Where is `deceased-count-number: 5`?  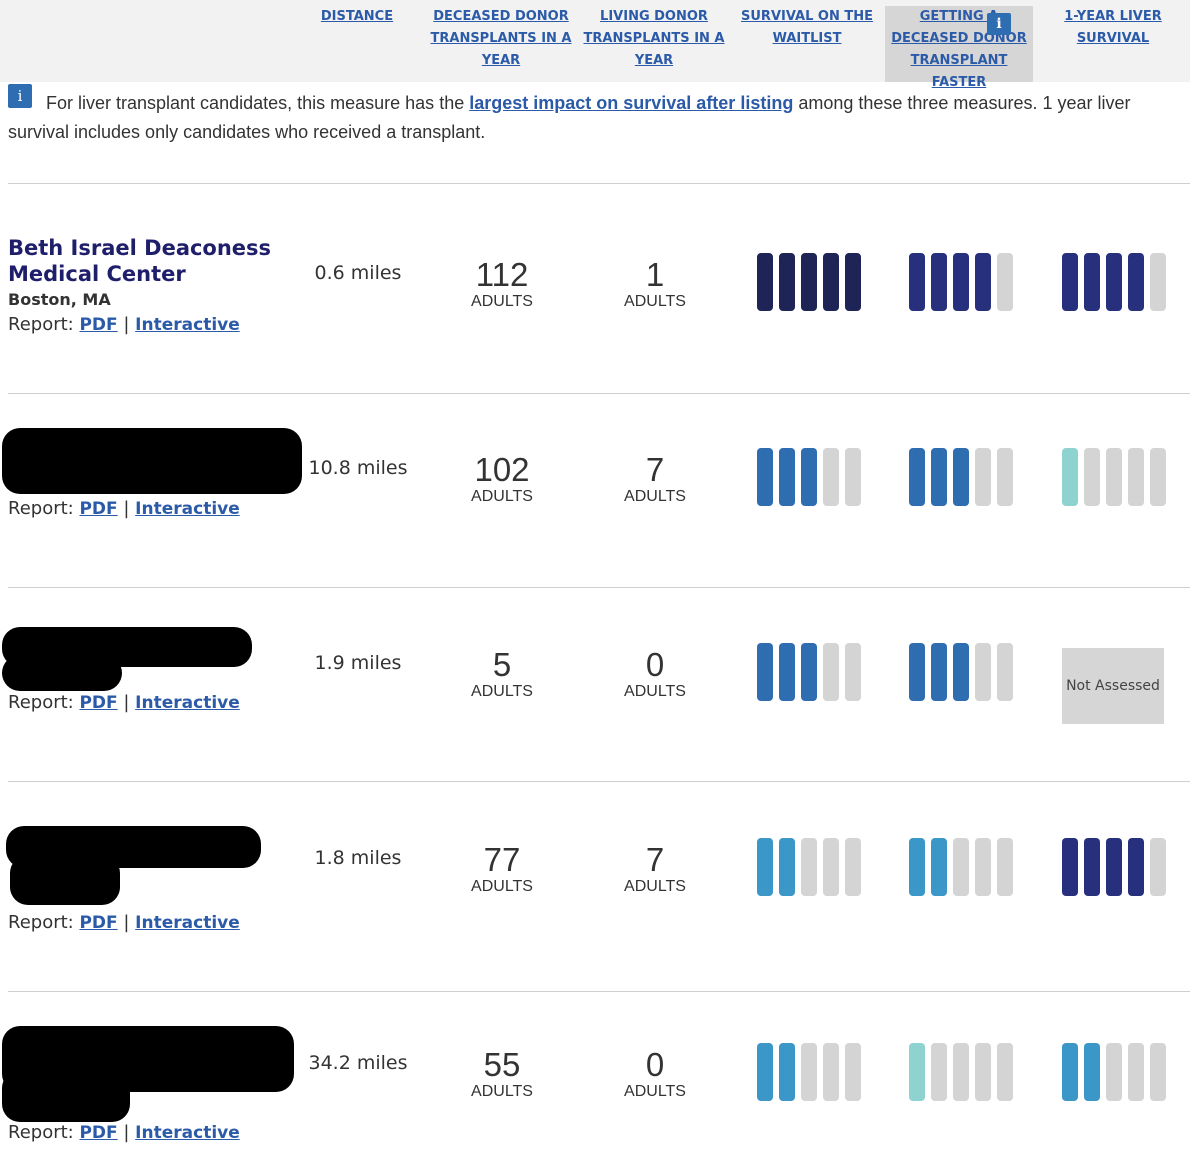 deceased-count-number: 5 is located at coordinates (502, 664).